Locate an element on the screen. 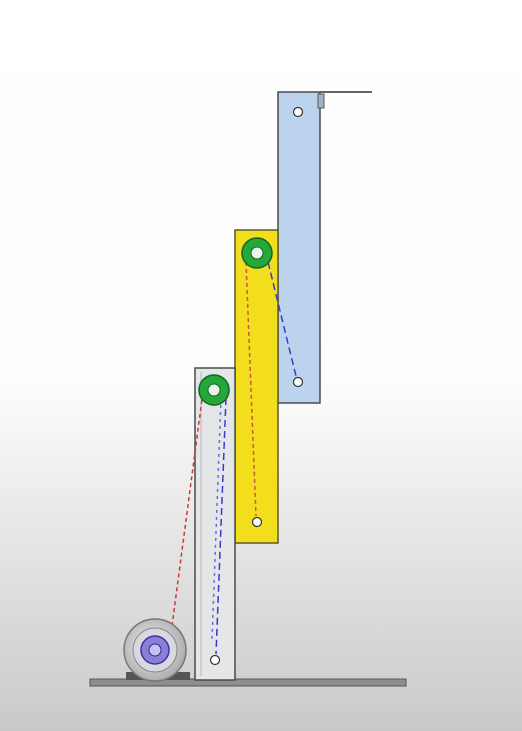 The height and width of the screenshot is (731, 522). pulley-upper is located at coordinates (257, 253).